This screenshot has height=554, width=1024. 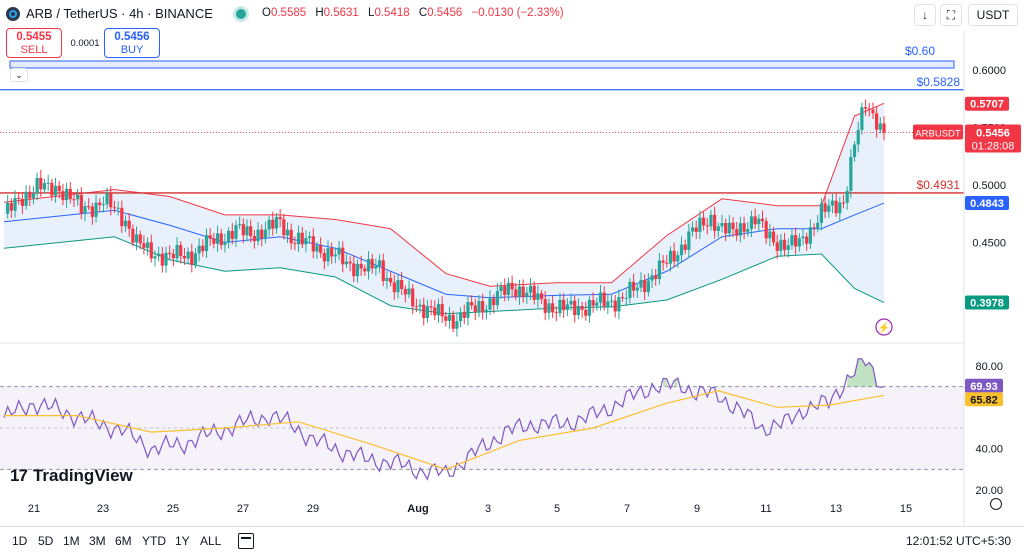 What do you see at coordinates (71, 476) in the screenshot?
I see `tradingview-logo: 17 TradingView` at bounding box center [71, 476].